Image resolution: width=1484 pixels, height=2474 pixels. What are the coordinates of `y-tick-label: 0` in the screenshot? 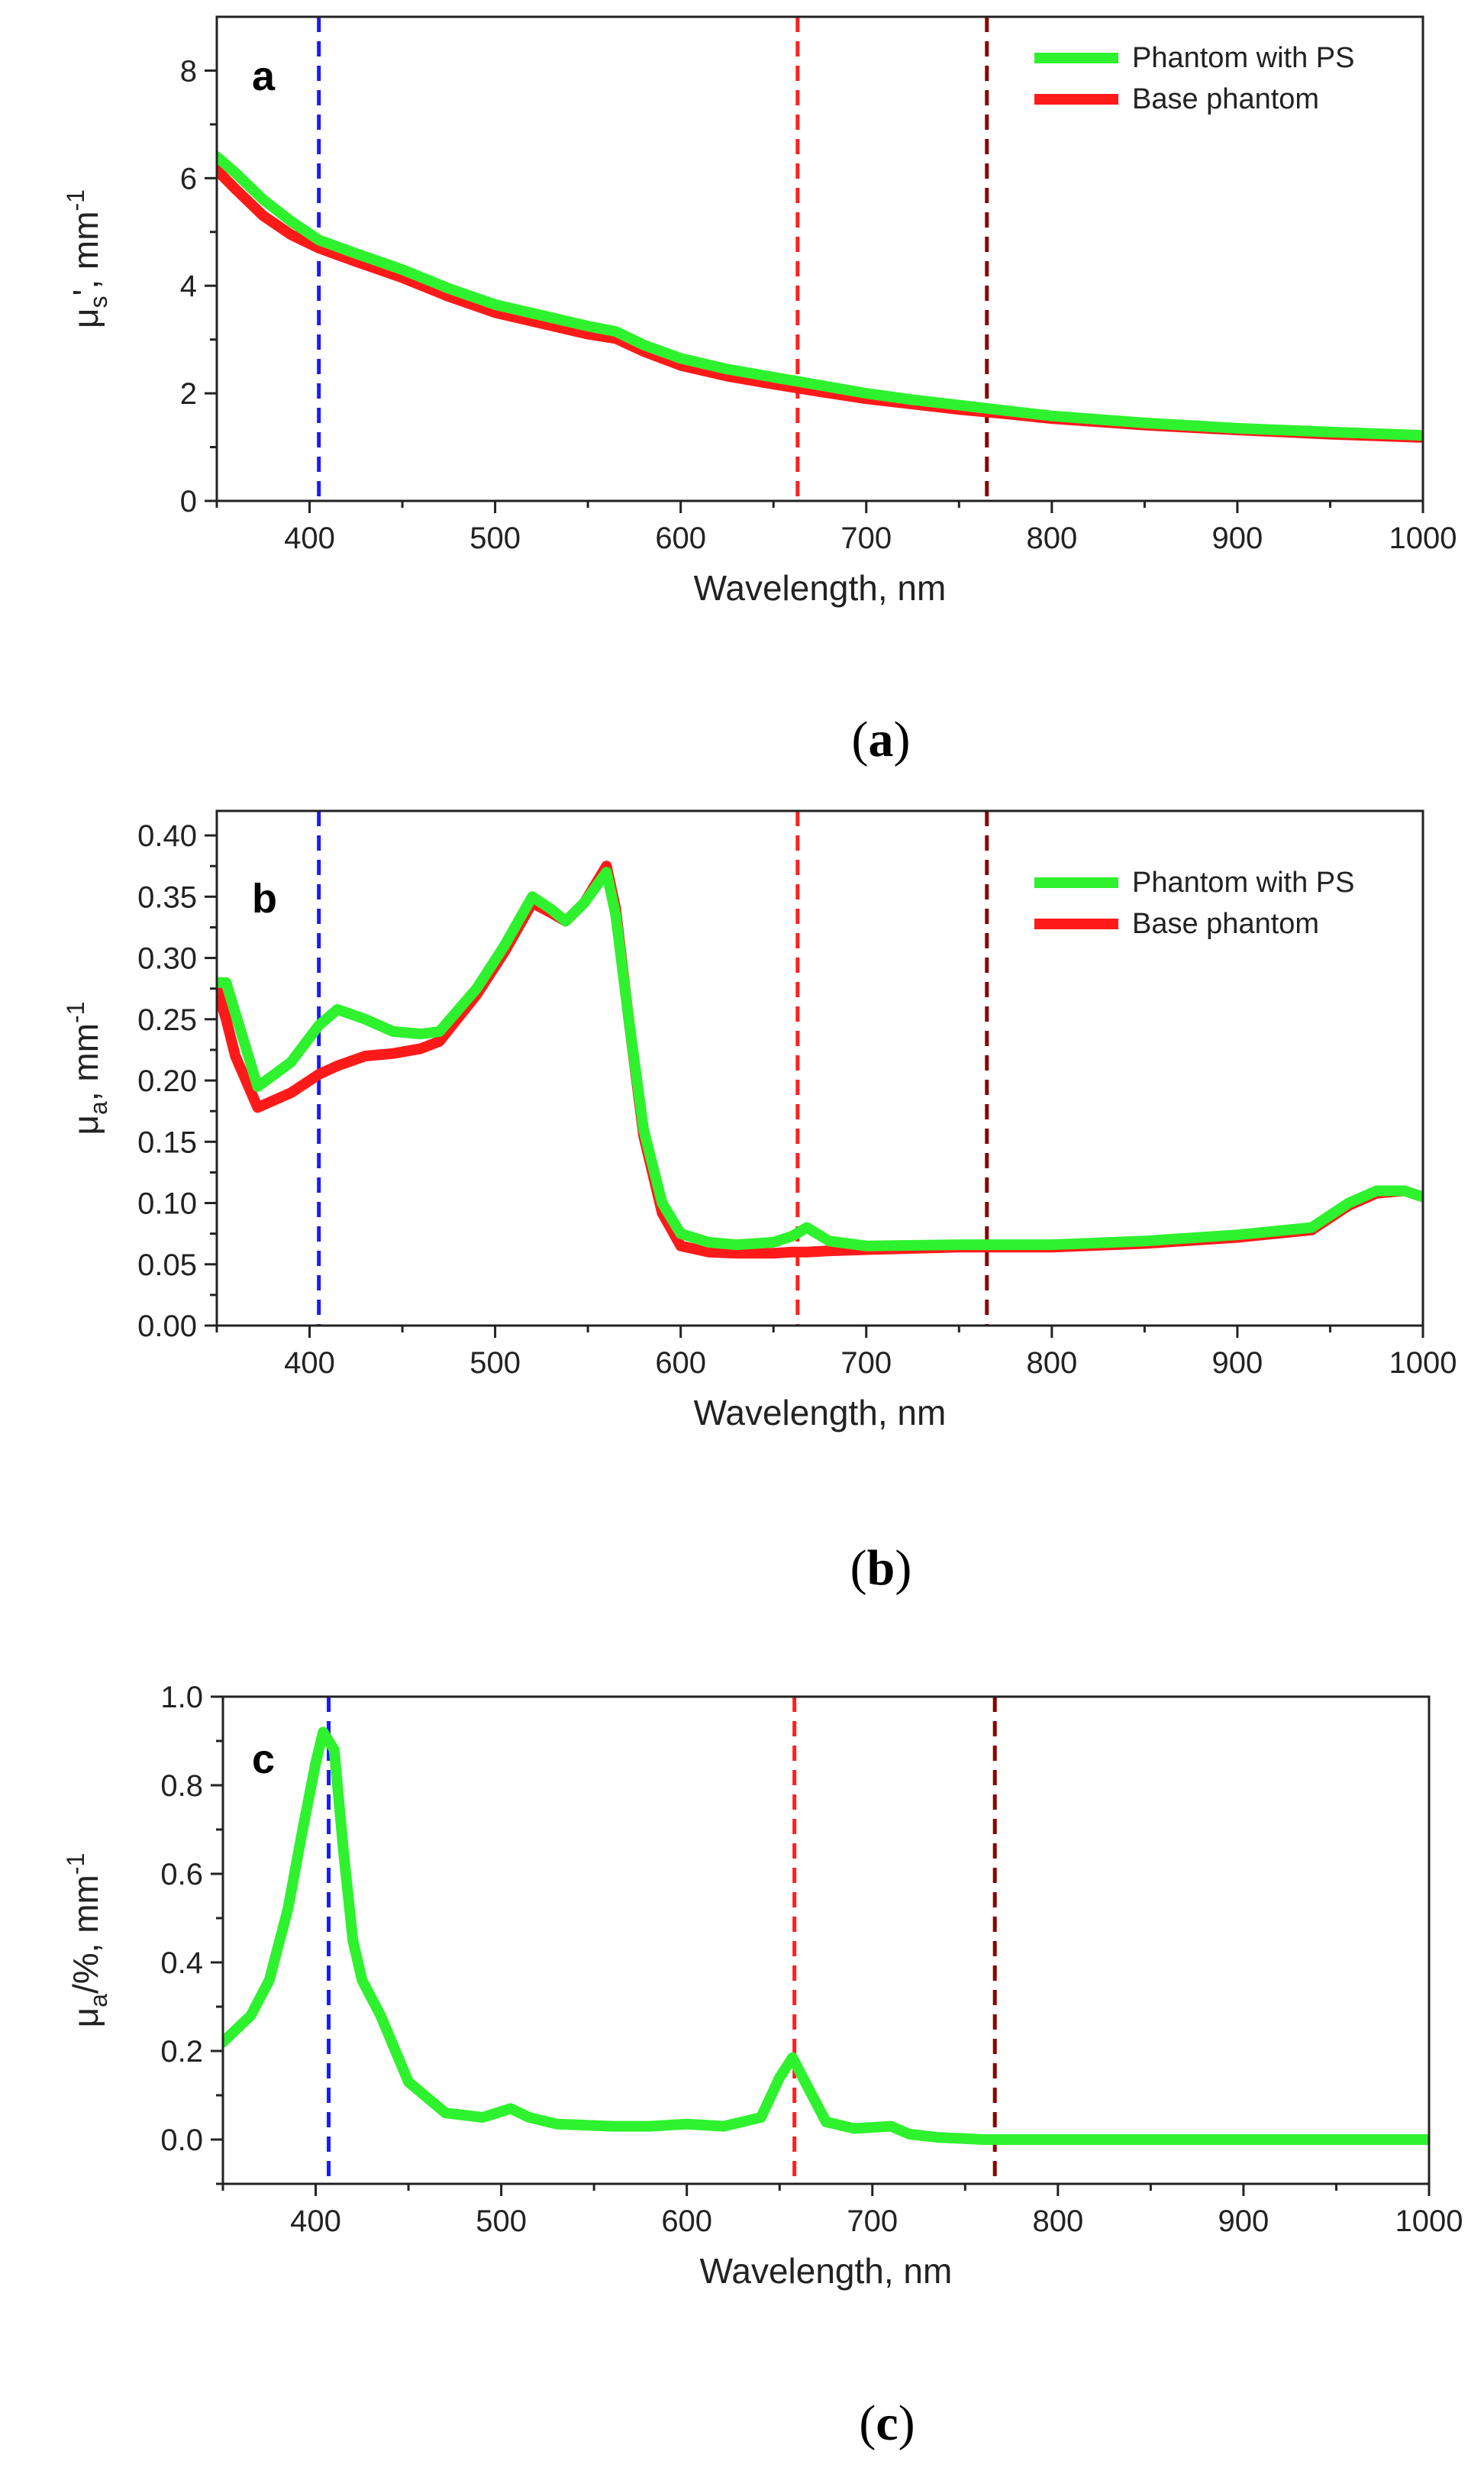 It's located at (188, 502).